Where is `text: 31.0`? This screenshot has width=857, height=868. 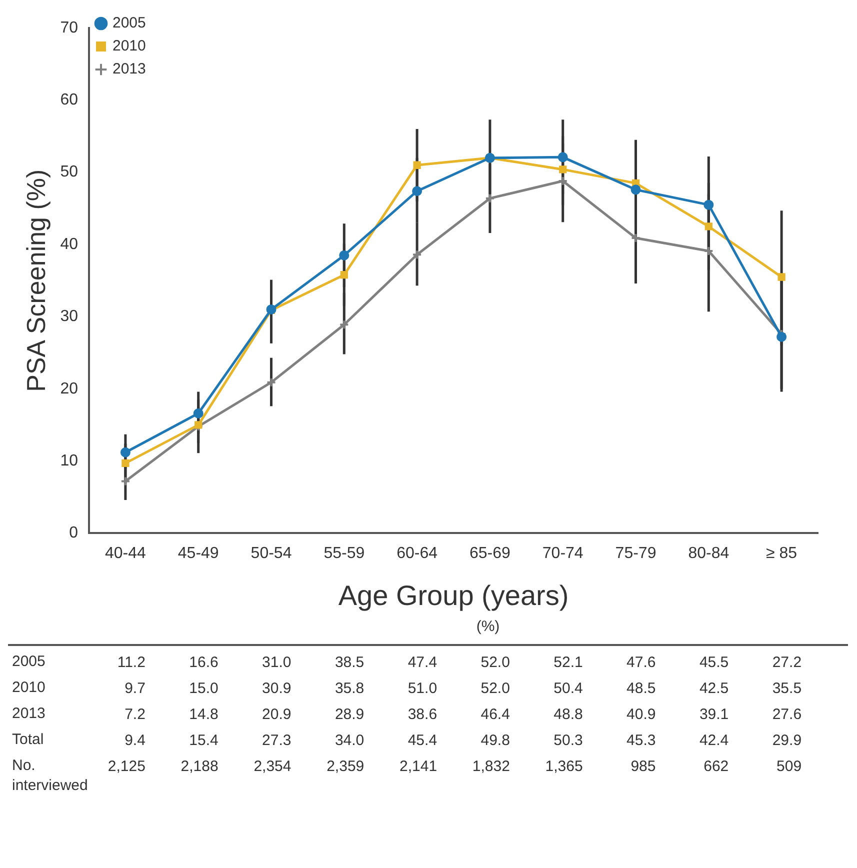 text: 31.0 is located at coordinates (276, 663).